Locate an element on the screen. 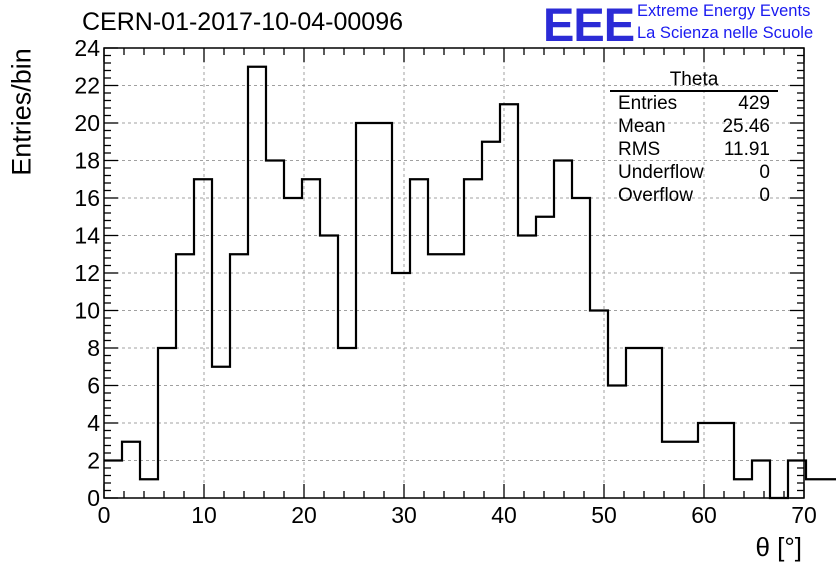 The image size is (836, 572). y-tick-label: 24 is located at coordinates (87, 48).